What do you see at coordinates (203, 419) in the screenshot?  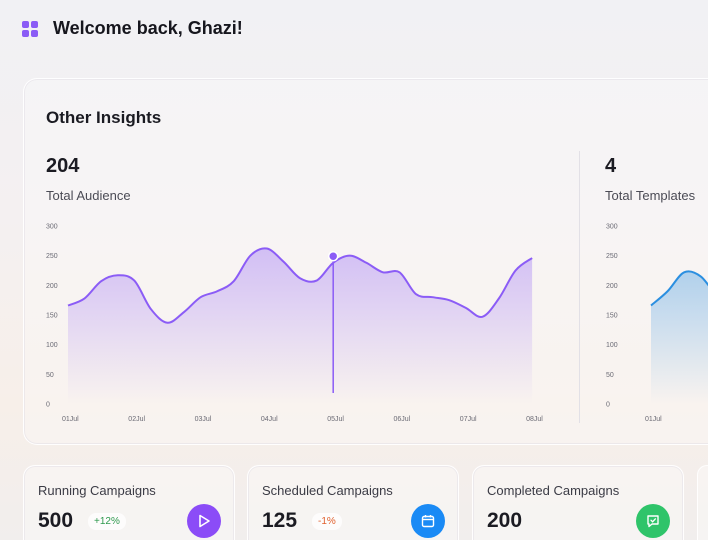 I see `x-tick-label: 03Jul` at bounding box center [203, 419].